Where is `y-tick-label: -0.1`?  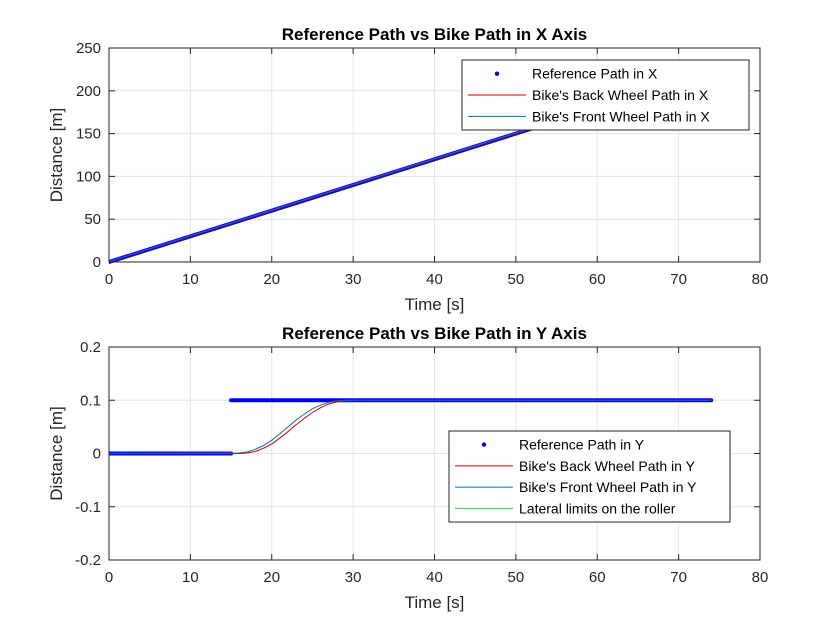
y-tick-label: -0.1 is located at coordinates (88, 507).